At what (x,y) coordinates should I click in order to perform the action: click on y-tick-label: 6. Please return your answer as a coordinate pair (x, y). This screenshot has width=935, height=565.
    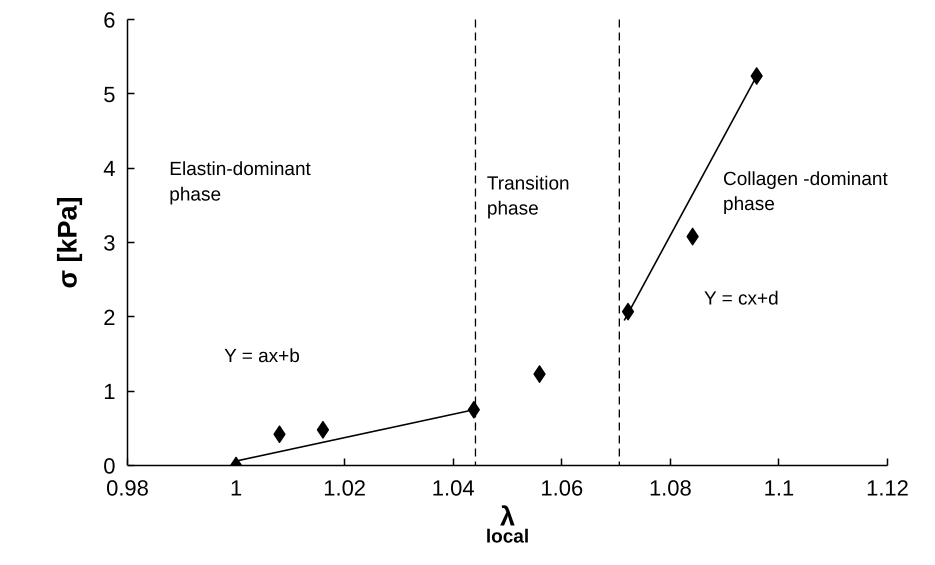
    Looking at the image, I should click on (109, 20).